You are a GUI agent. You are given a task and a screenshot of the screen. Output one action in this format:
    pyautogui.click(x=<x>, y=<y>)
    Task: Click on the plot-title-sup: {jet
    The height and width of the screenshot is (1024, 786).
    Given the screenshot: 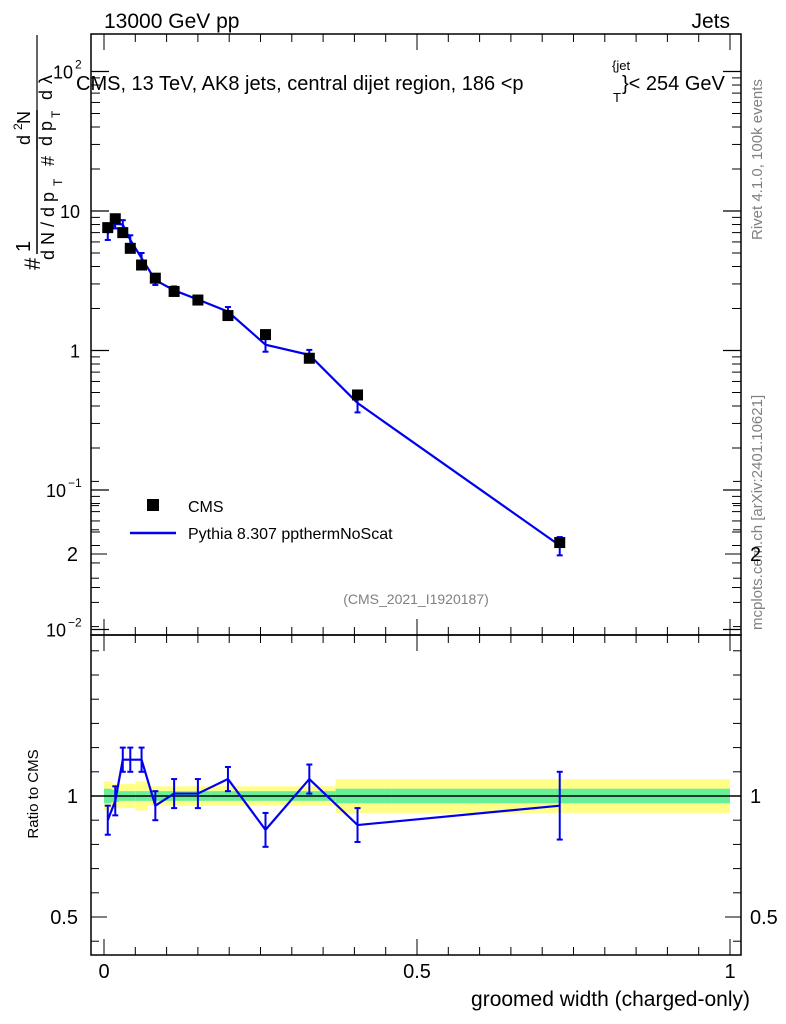 What is the action you would take?
    pyautogui.click(x=621, y=65)
    